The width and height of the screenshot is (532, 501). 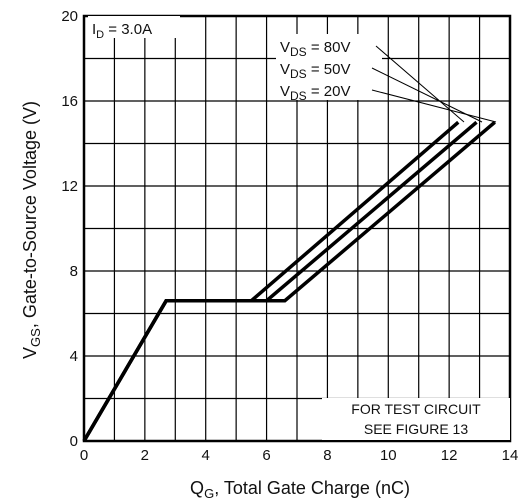 I want to click on y-axis-title: VGS, Gate-to-Source Voltage (V), so click(x=31, y=230).